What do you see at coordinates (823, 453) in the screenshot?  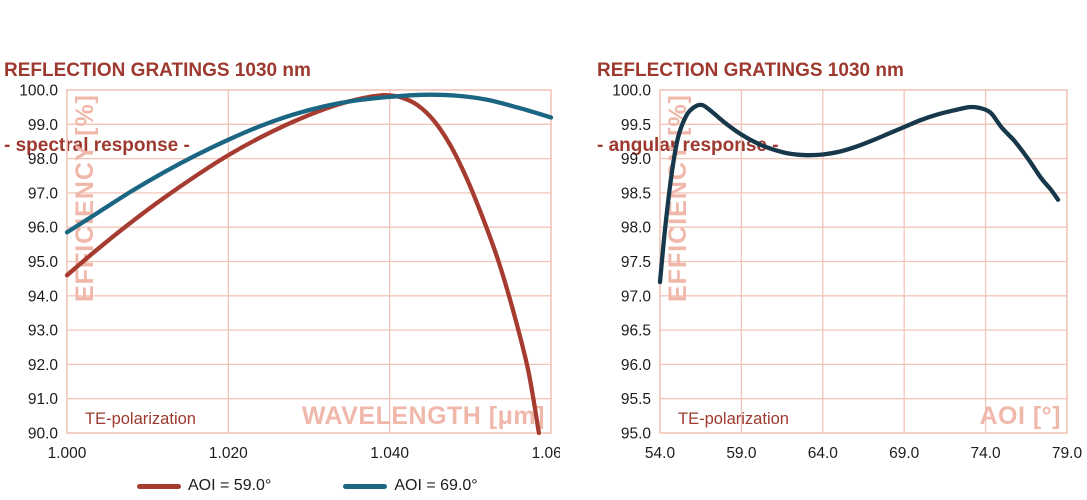 I see `x-tick-label: 64.0` at bounding box center [823, 453].